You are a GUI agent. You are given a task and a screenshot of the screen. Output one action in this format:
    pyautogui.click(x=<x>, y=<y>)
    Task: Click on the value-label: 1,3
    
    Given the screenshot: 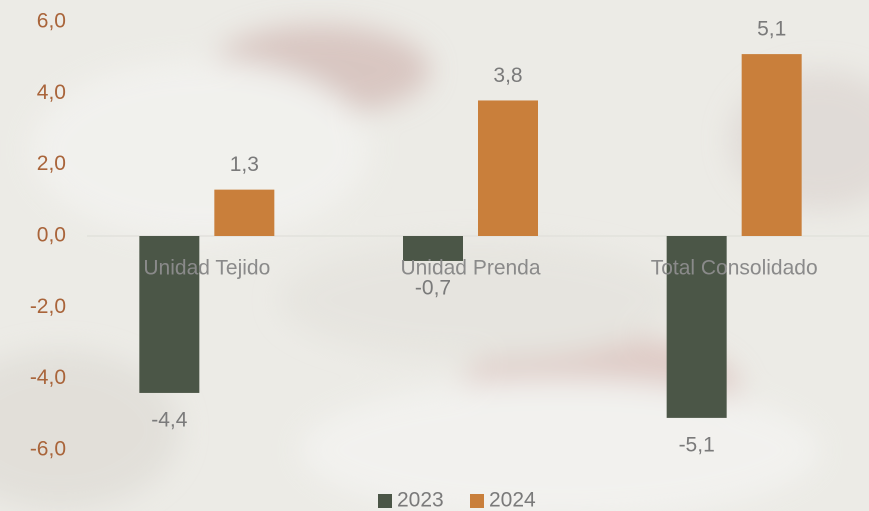 What is the action you would take?
    pyautogui.click(x=244, y=164)
    